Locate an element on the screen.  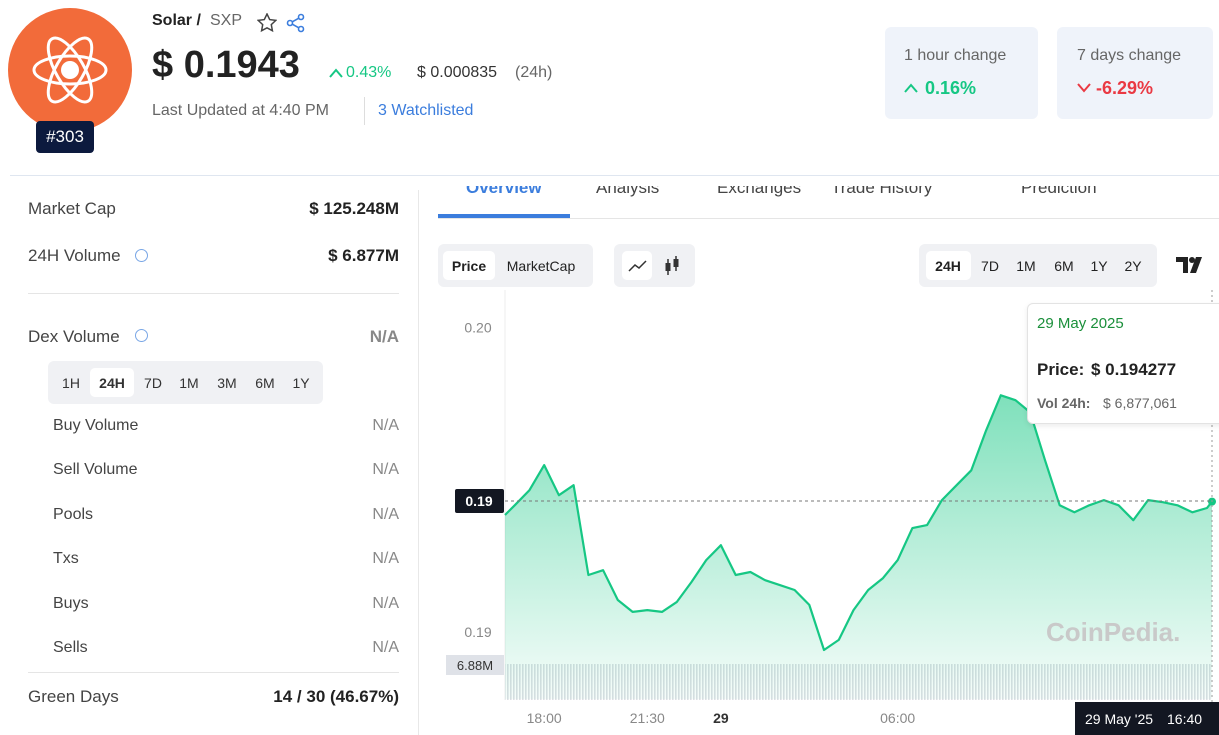
x-tick-label: 06:00 is located at coordinates (897, 718).